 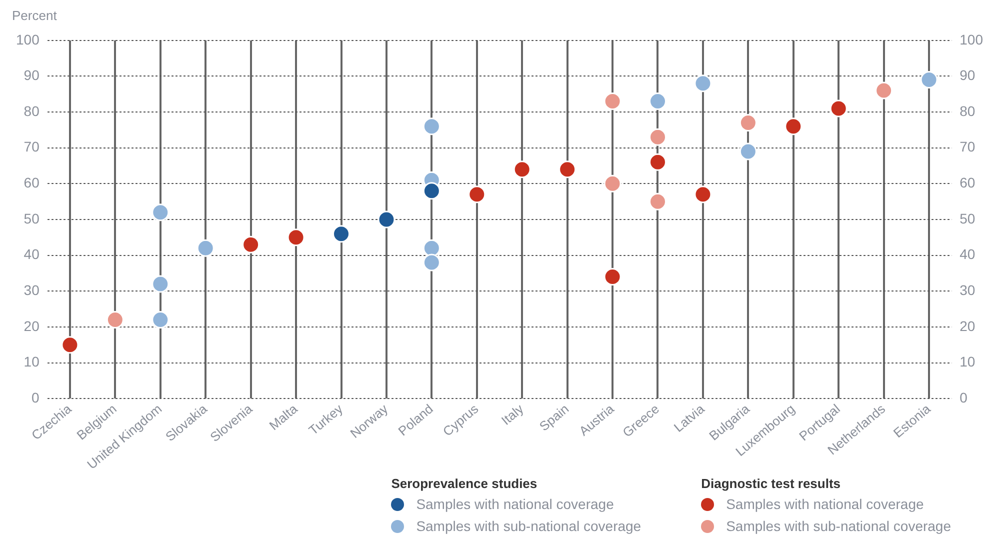 I want to click on x-tick-label: Italy, so click(x=512, y=414).